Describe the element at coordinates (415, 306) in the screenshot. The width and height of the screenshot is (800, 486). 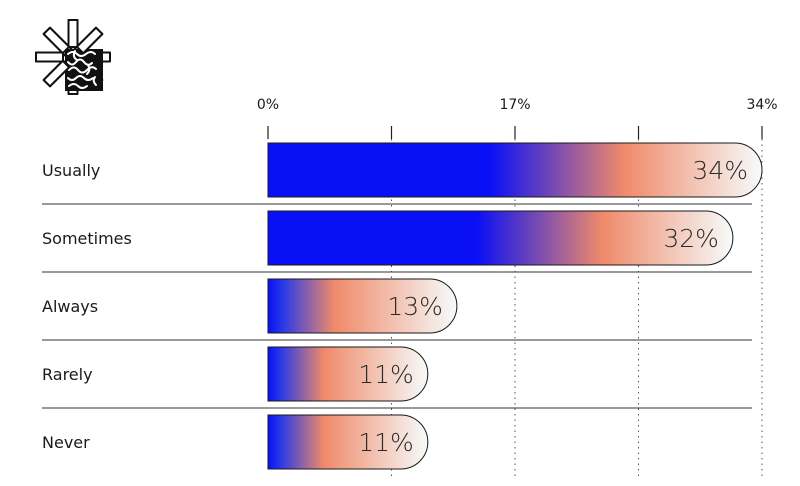
I see `value-label: 13%` at that location.